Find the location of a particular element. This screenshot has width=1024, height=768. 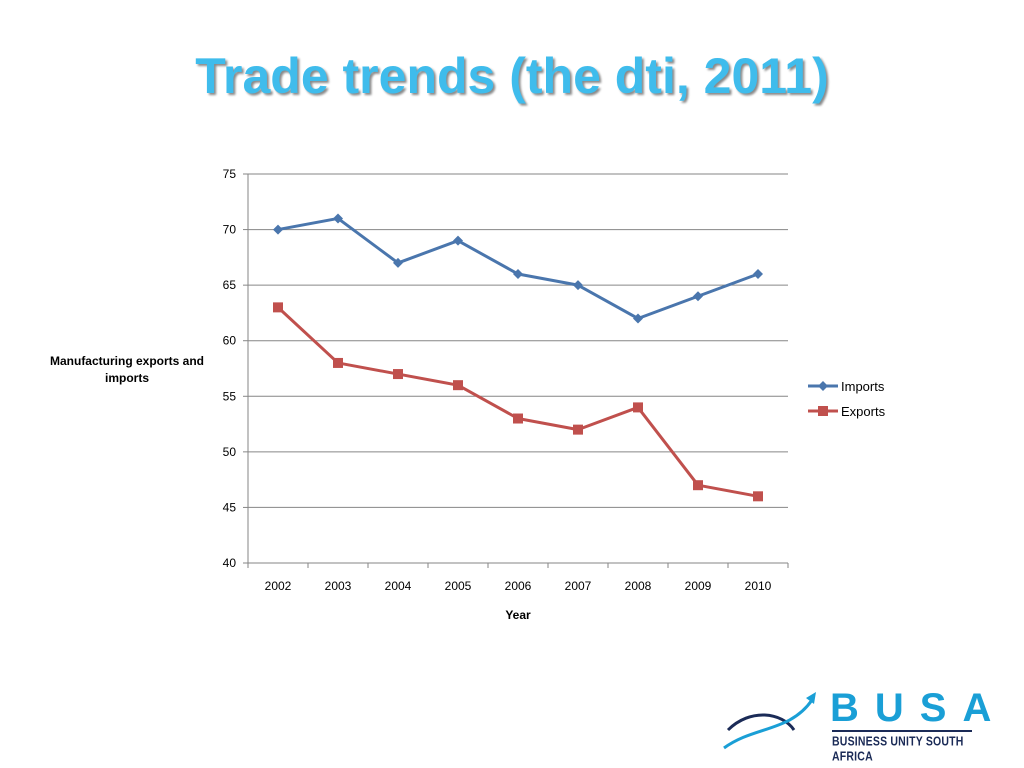

x-tick-labels: 2002 2003 2004 2005 2006 2007 2008 2009 2010 is located at coordinates (518, 586).